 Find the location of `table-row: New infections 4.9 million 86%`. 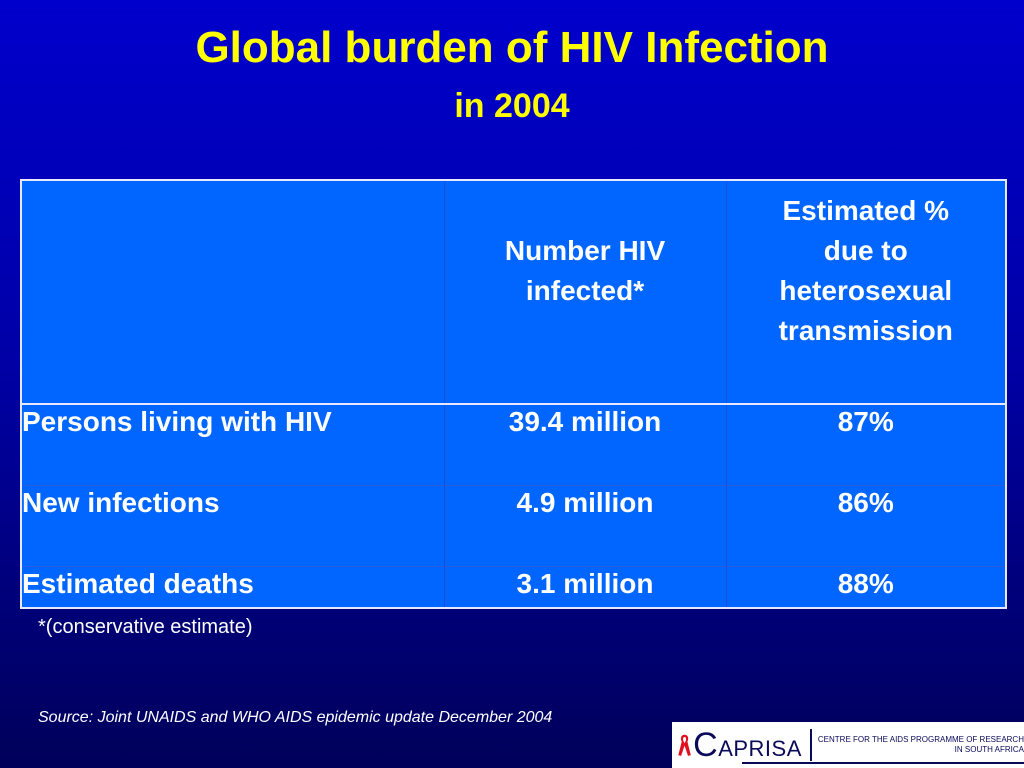

table-row: New infections 4.9 million 86% is located at coordinates (513, 526).